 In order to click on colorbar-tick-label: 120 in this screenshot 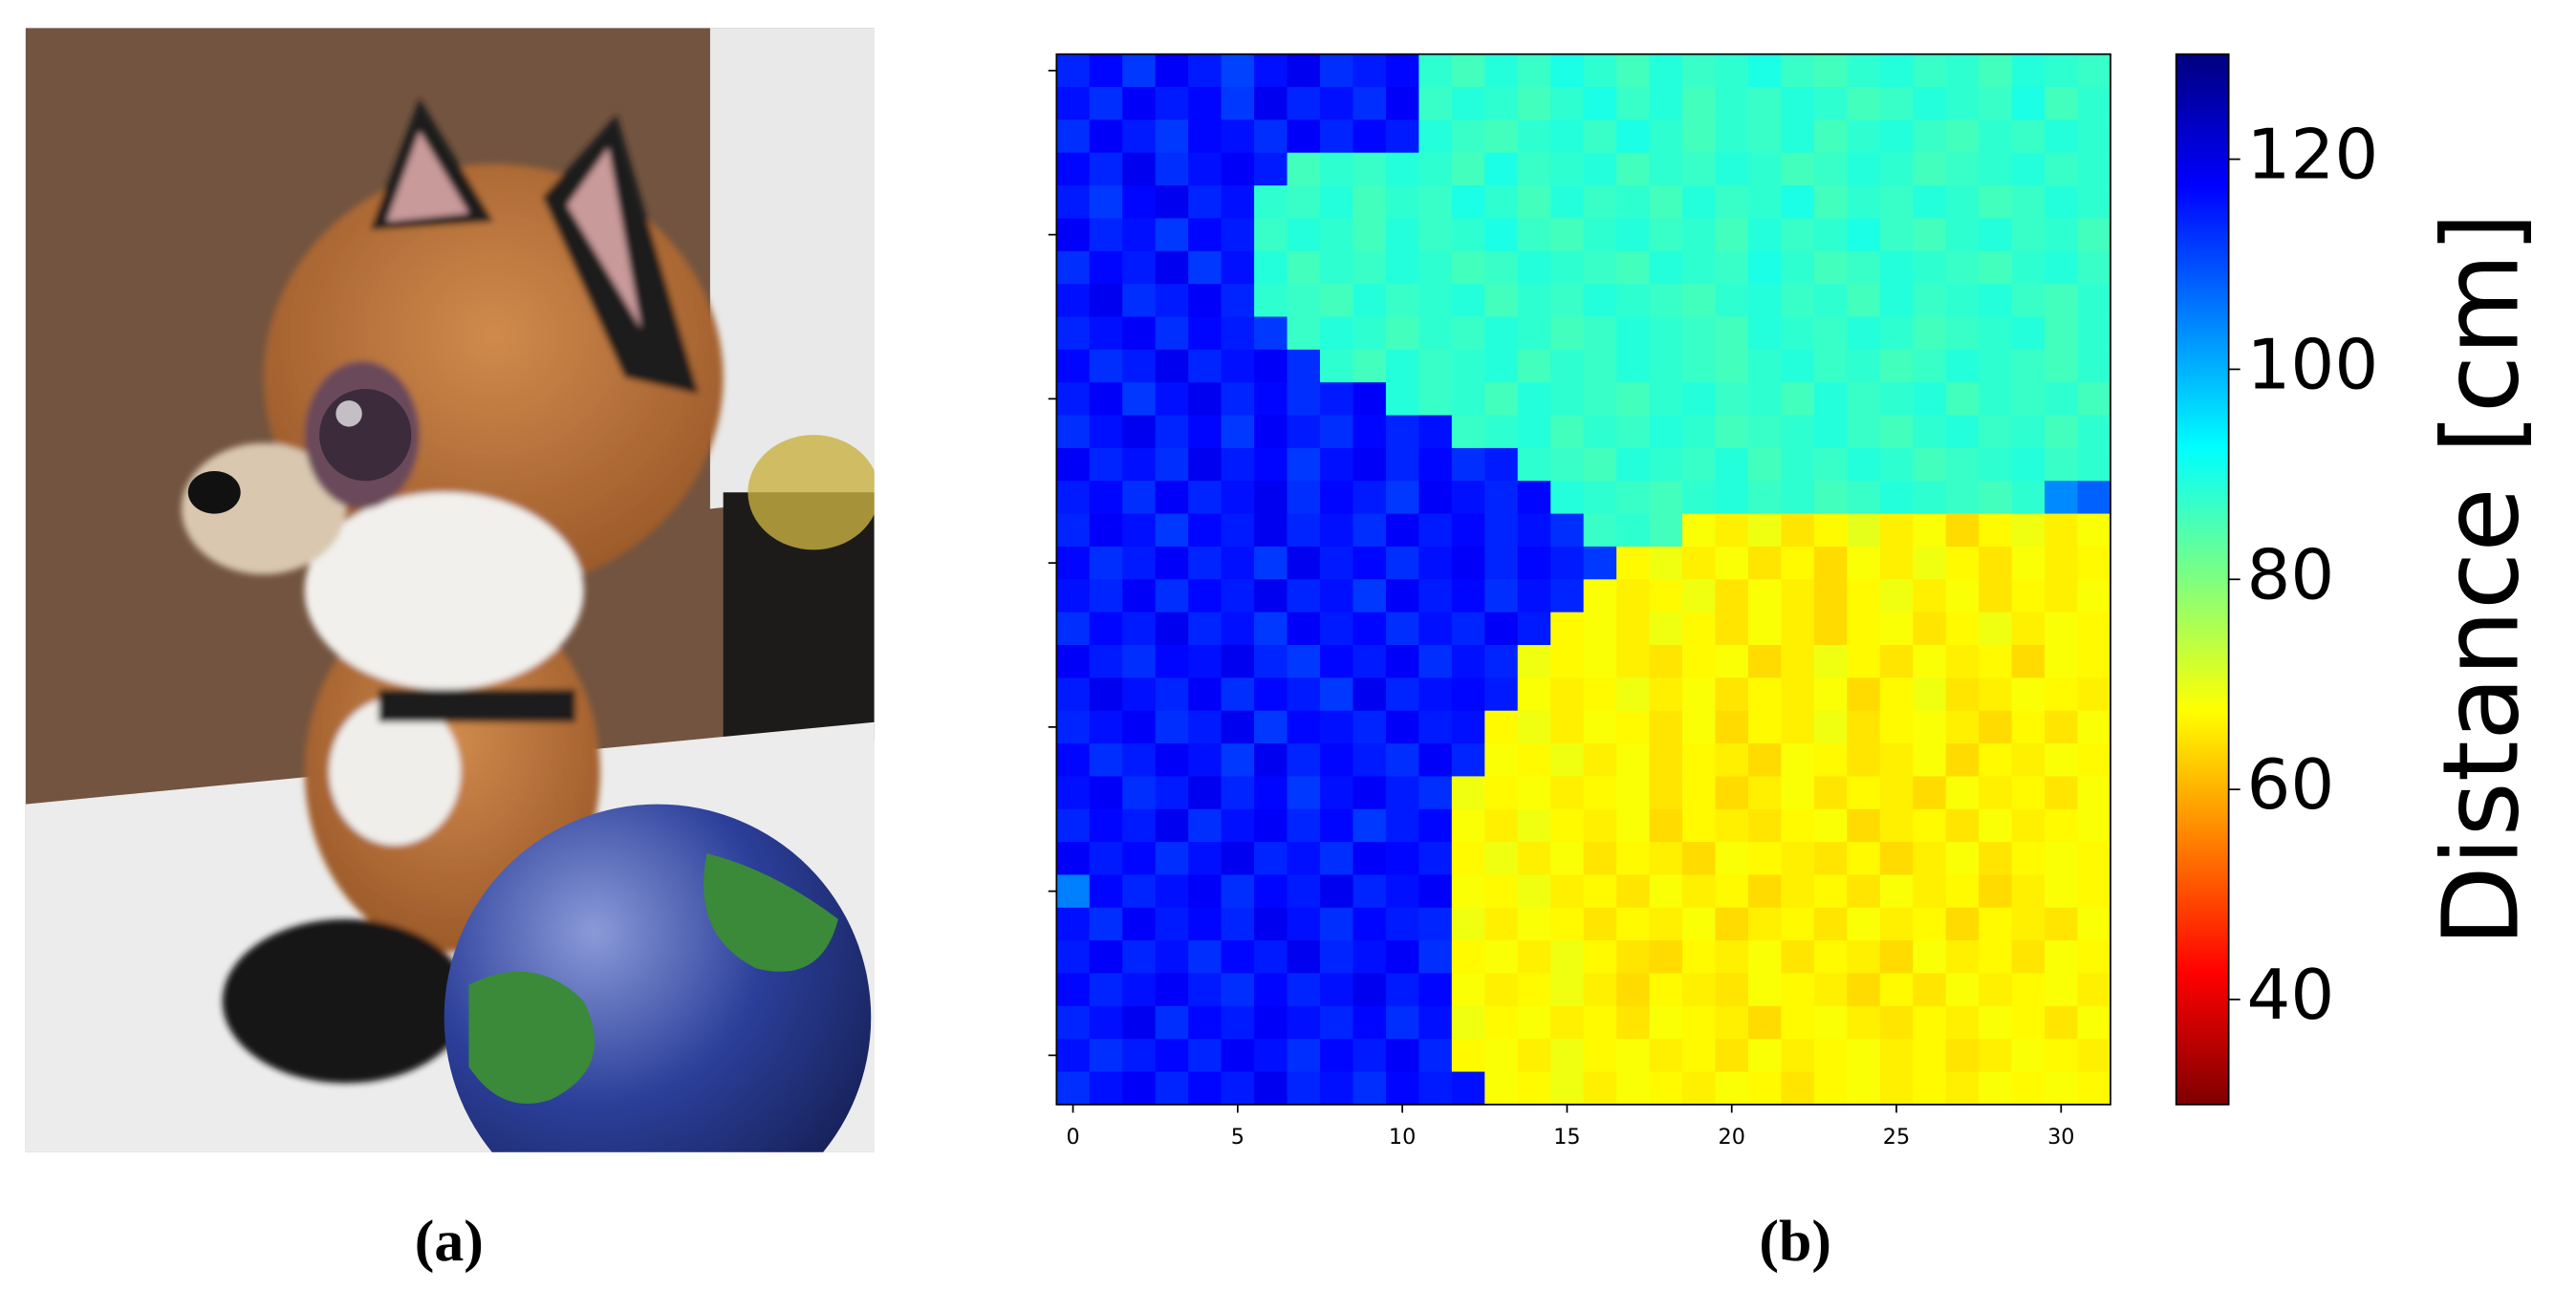, I will do `click(2313, 156)`.